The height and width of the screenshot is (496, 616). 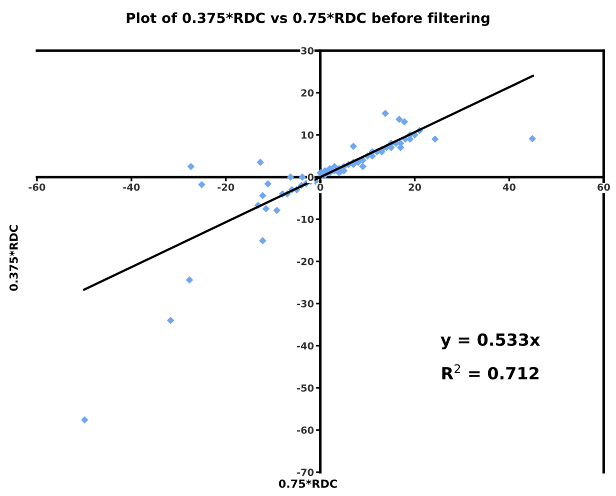 What do you see at coordinates (305, 430) in the screenshot?
I see `y-tick-label: -60` at bounding box center [305, 430].